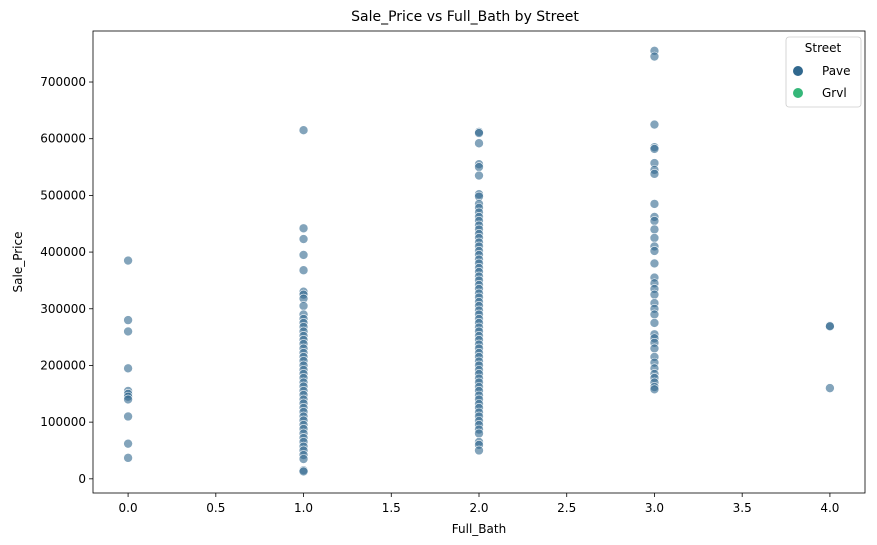 This screenshot has width=877, height=545. I want to click on y-tick-label: 600000, so click(63, 139).